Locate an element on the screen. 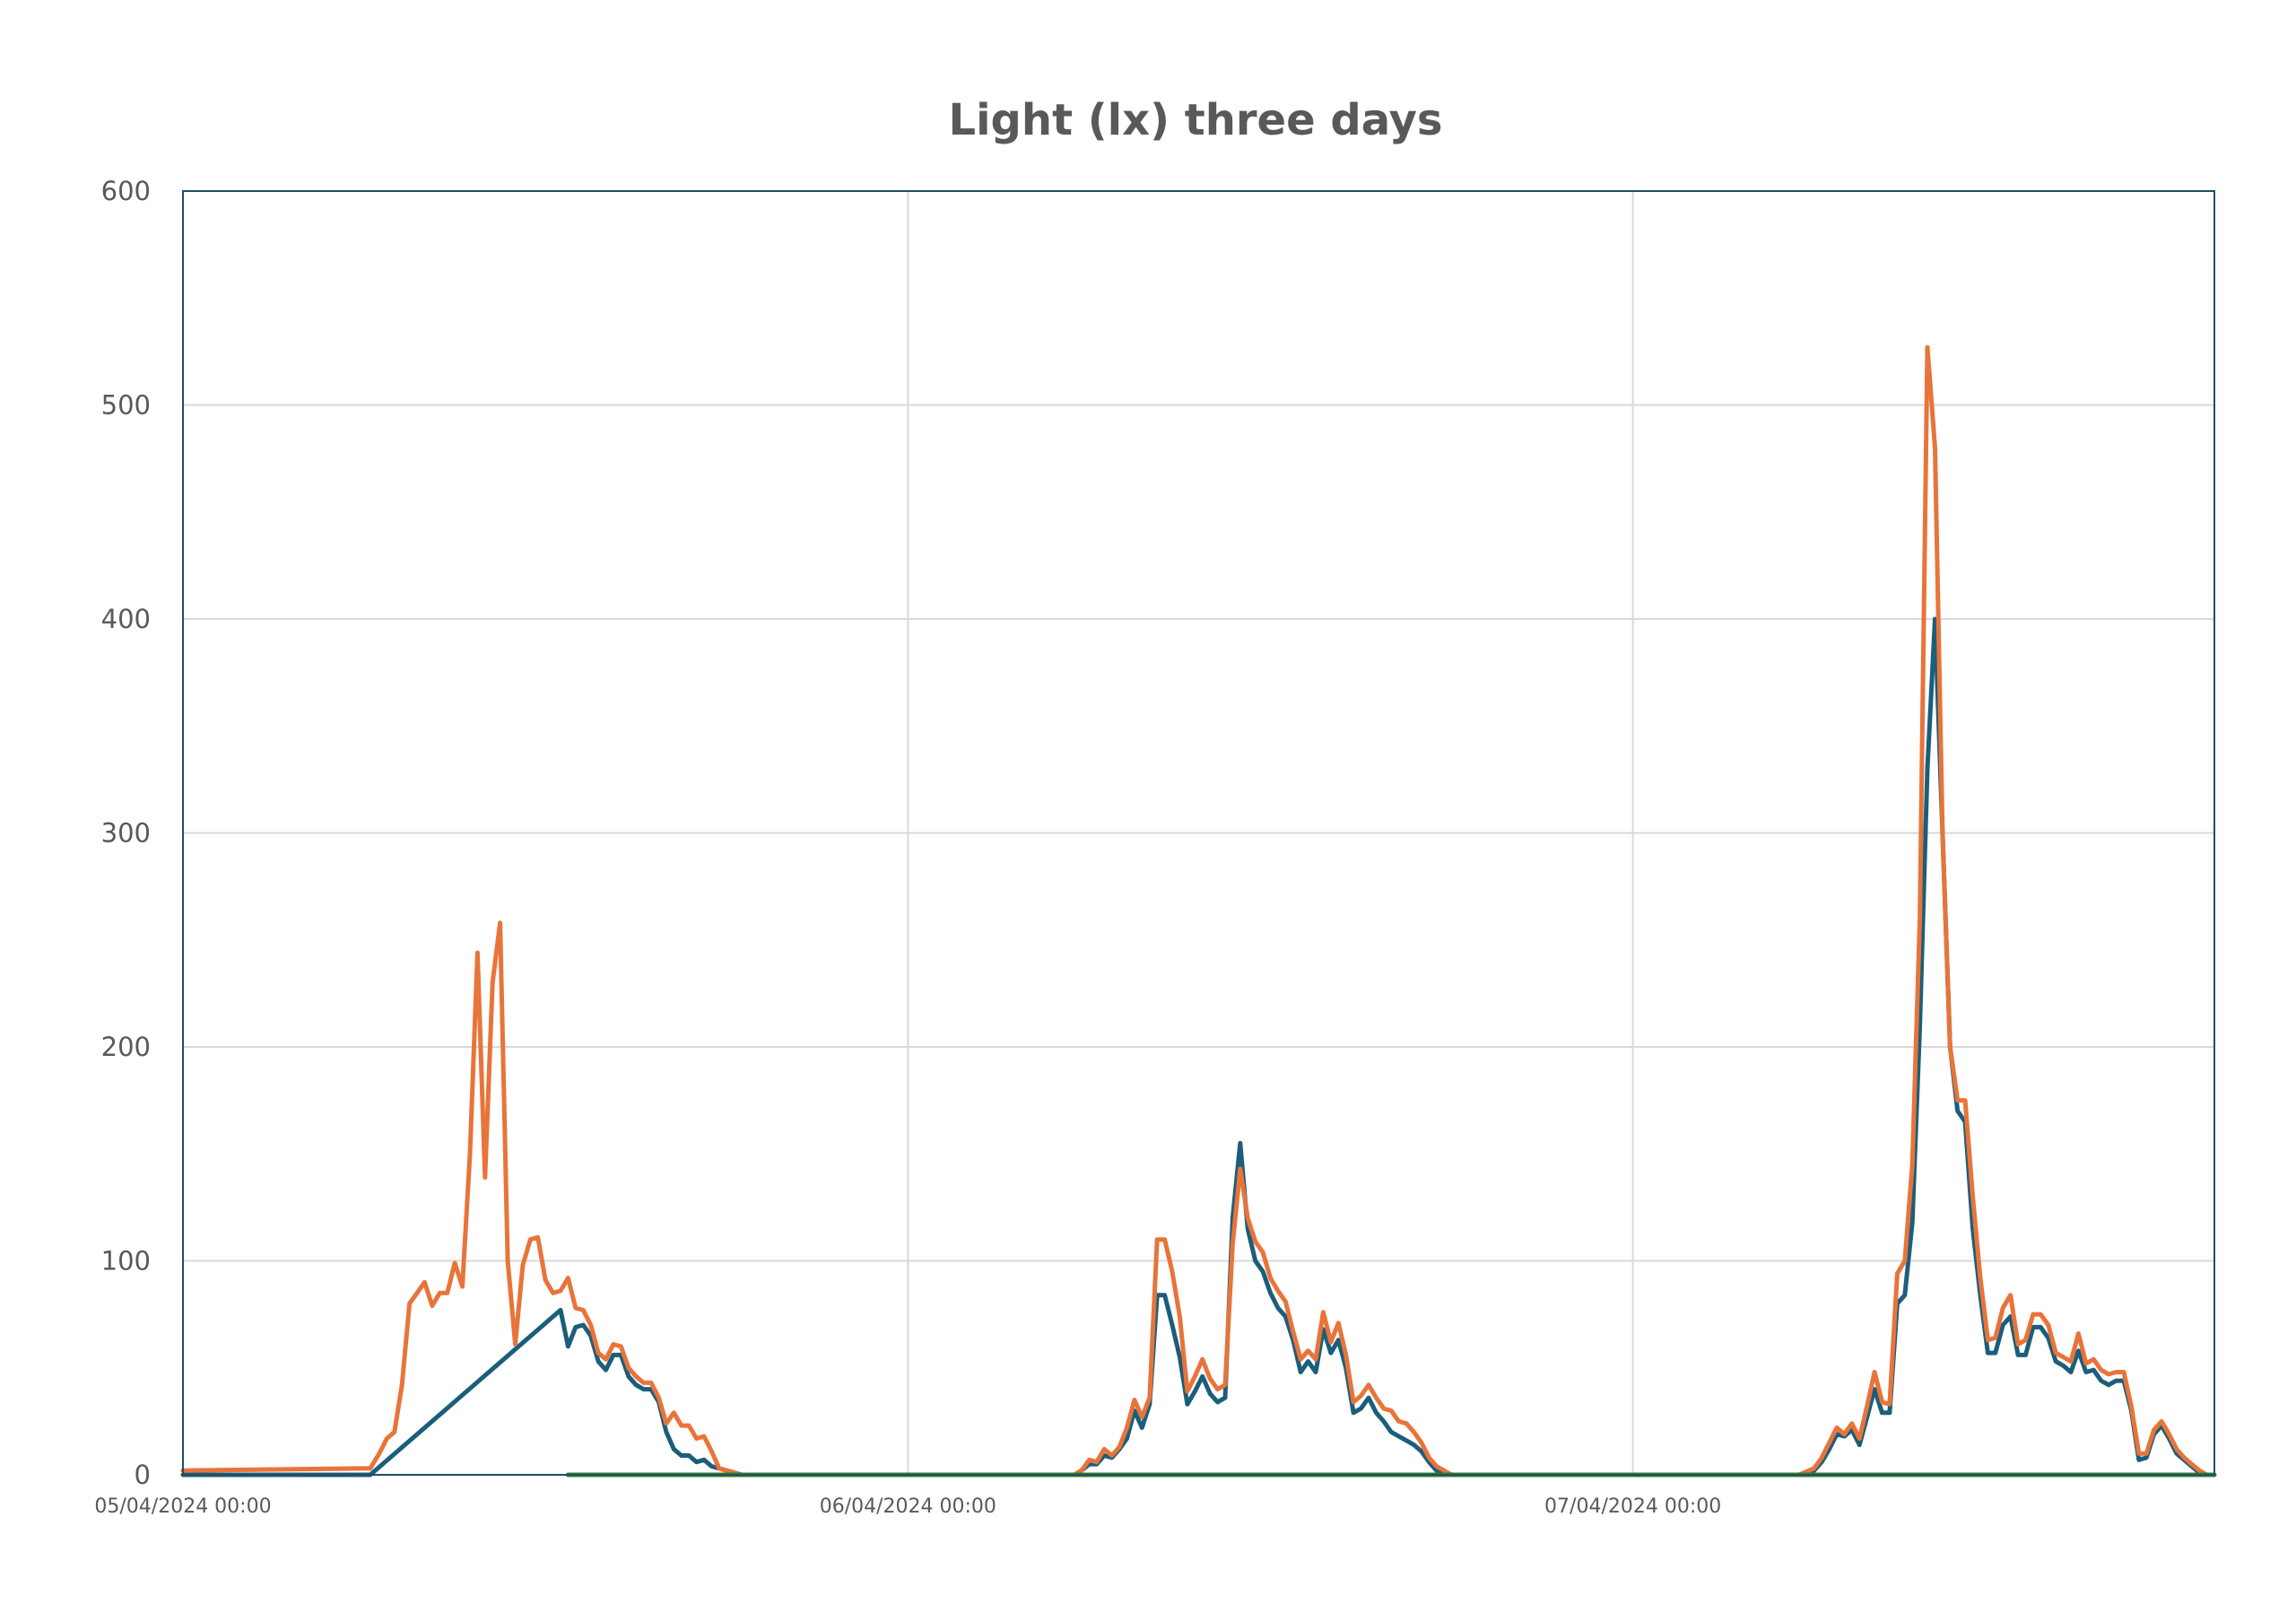 This screenshot has height=1604, width=2296. x-tick-label: 07/04/2024 00:00 is located at coordinates (1632, 1506).